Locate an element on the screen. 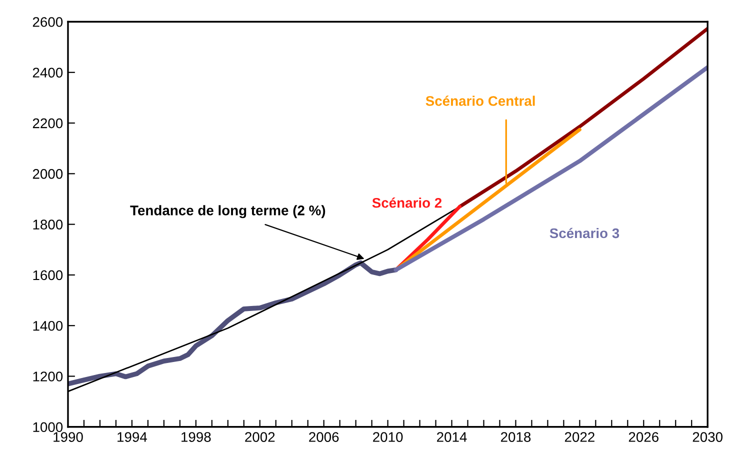 The width and height of the screenshot is (731, 463). x-tick-label: 2010 is located at coordinates (388, 437).